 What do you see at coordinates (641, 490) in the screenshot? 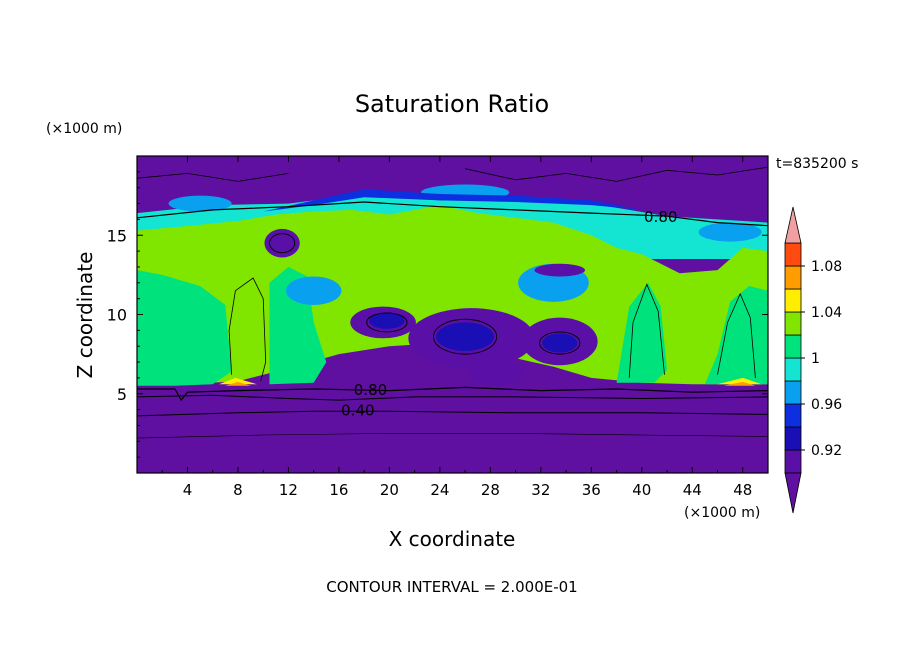
I see `x-tick-label: 40` at bounding box center [641, 490].